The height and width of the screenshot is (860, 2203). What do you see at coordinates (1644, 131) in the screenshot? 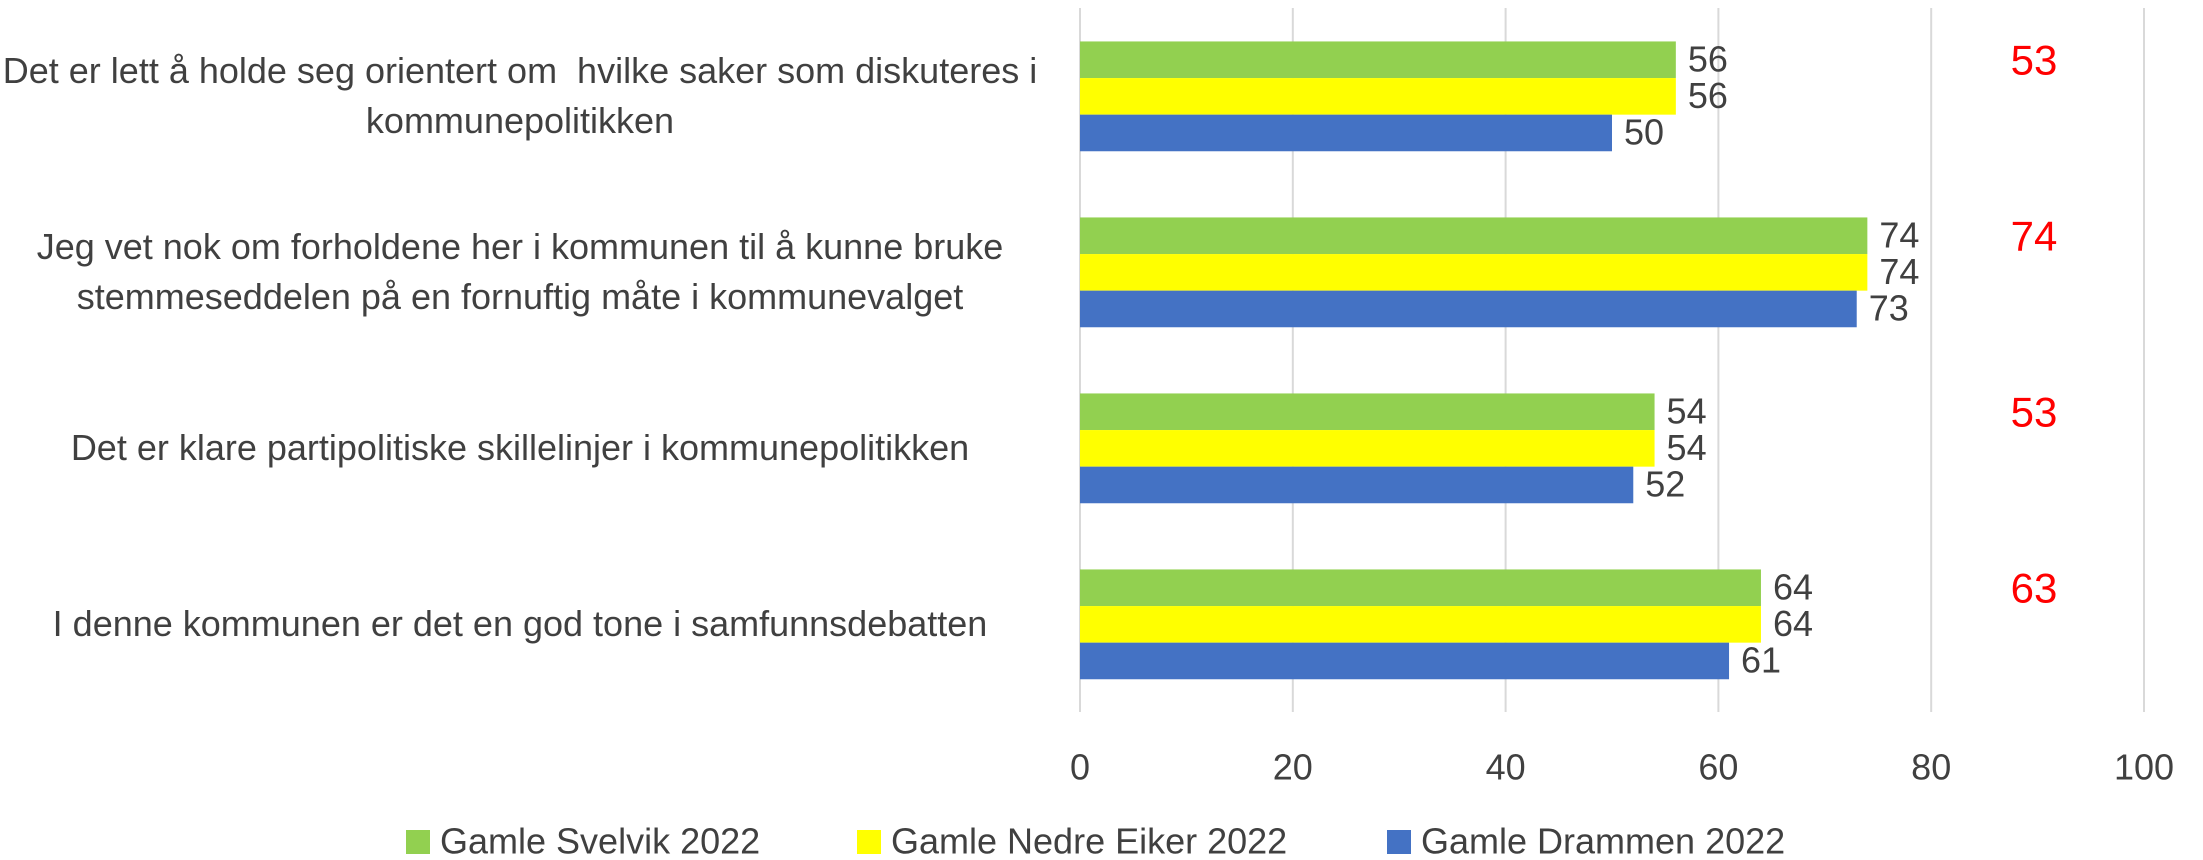
I see `value-label: 50` at bounding box center [1644, 131].